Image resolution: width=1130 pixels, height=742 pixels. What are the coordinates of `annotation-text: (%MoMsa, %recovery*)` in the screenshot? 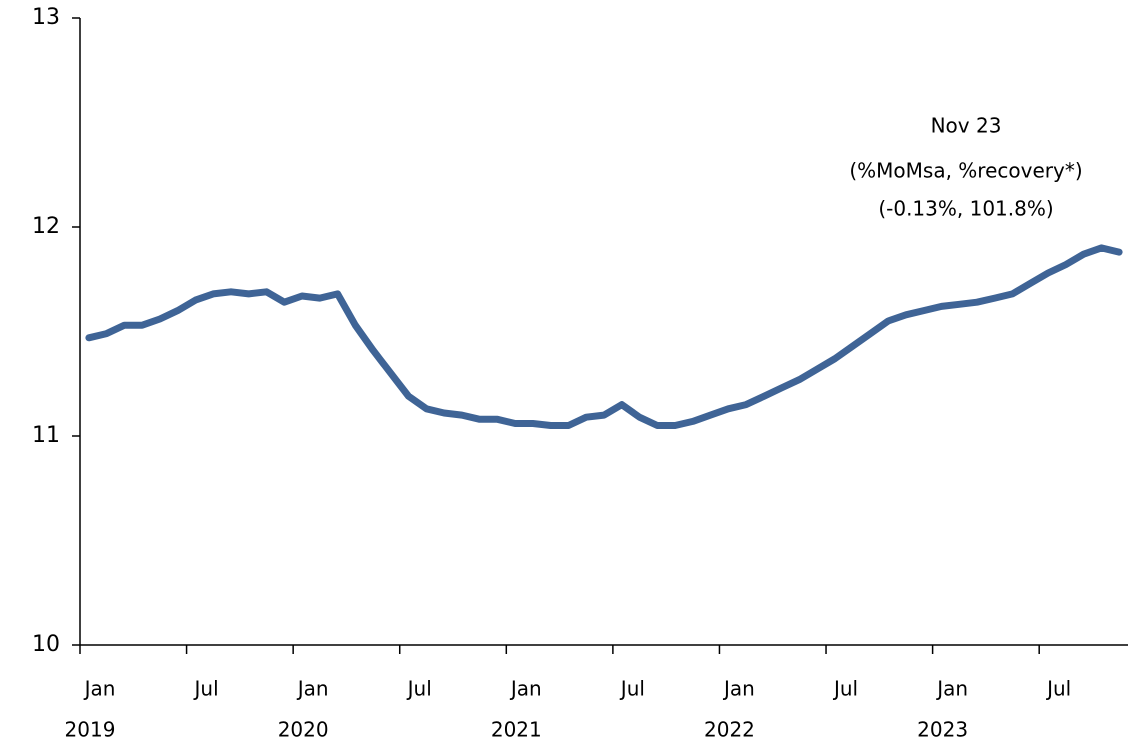 It's located at (965, 171).